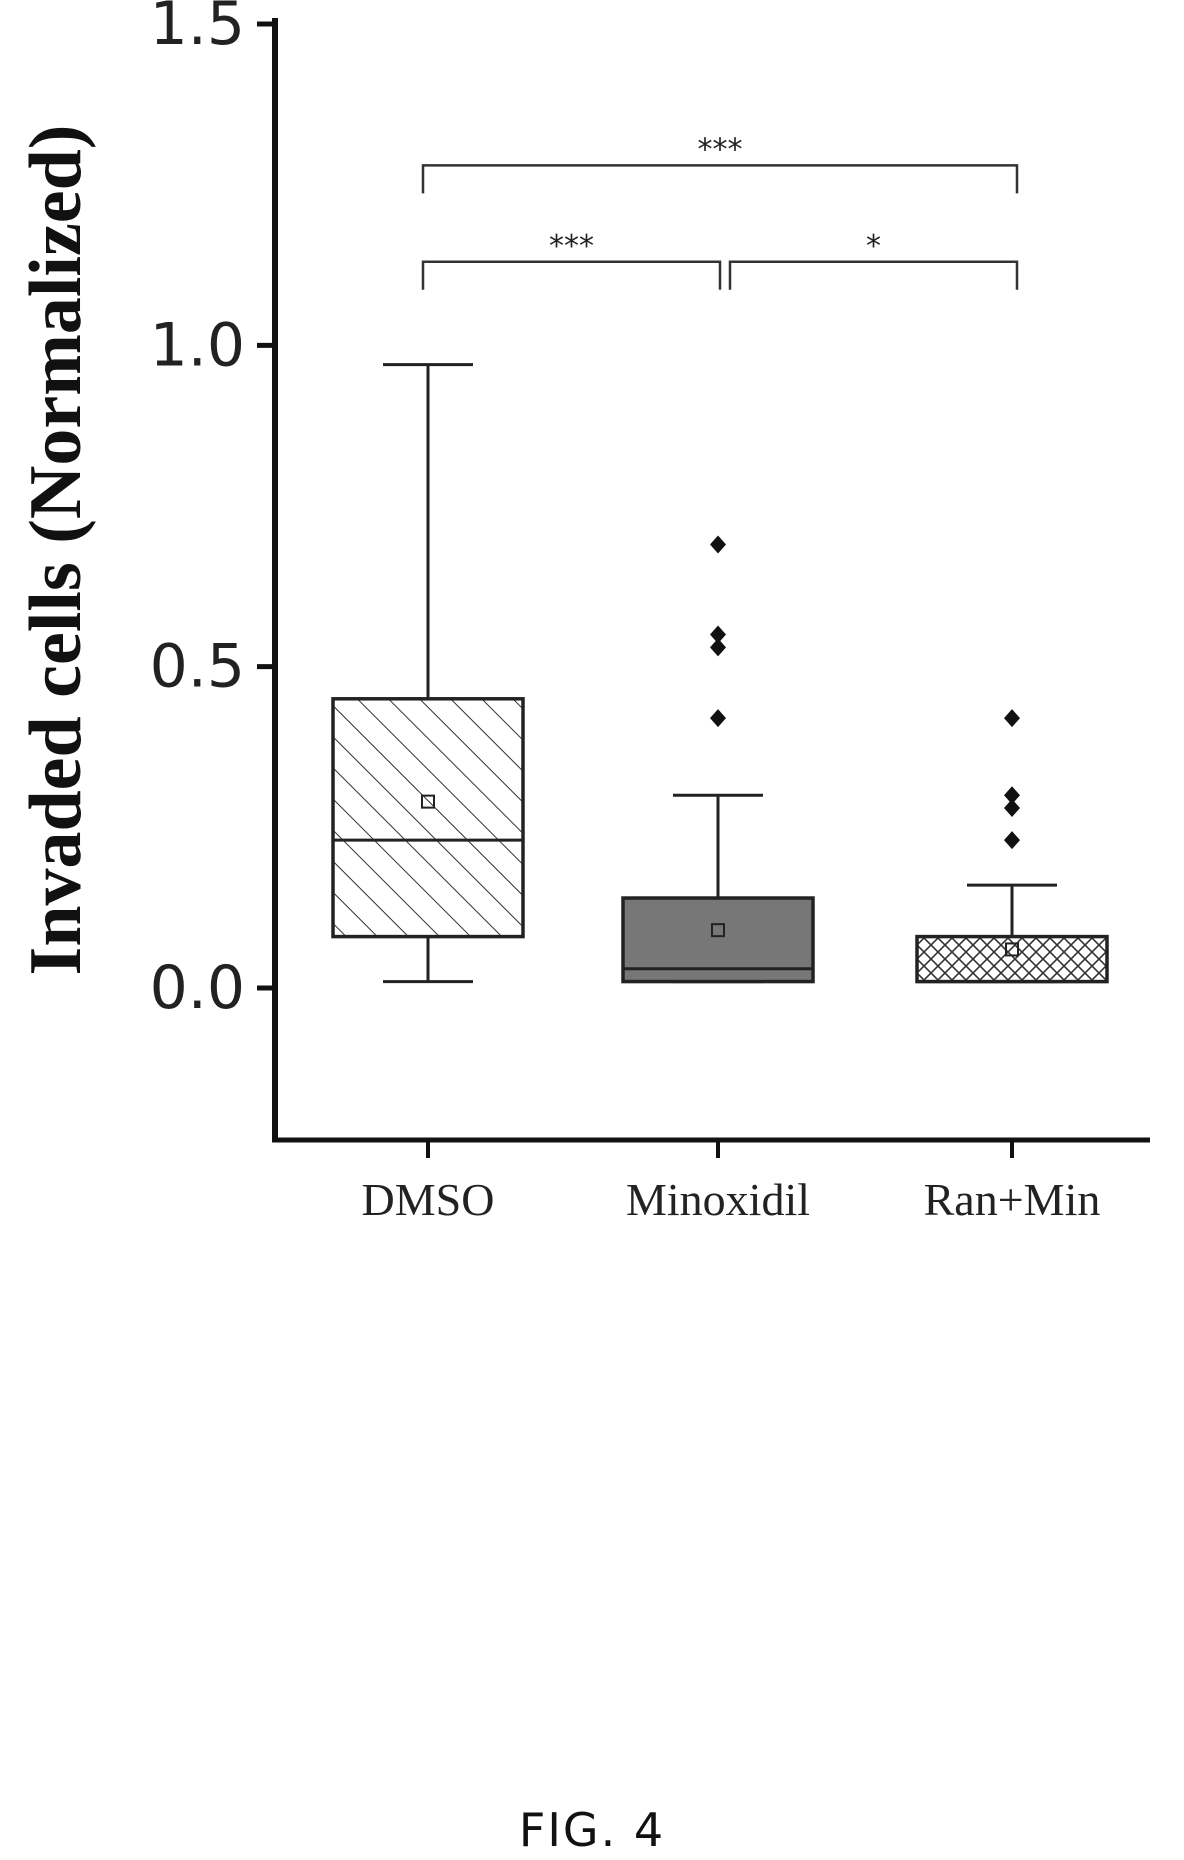 Image resolution: width=1184 pixels, height=1860 pixels. Describe the element at coordinates (428, 1199) in the screenshot. I see `x-tick-label: DMSO` at that location.